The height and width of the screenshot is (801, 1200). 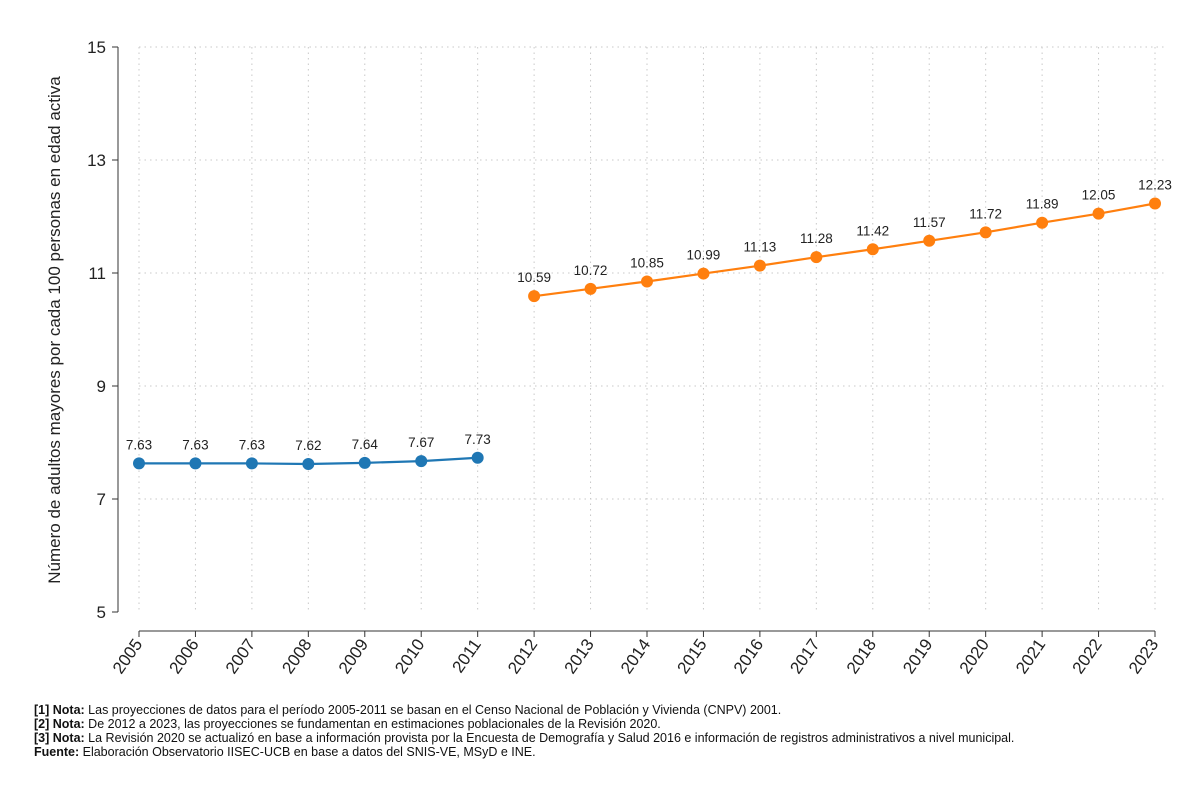 What do you see at coordinates (421, 442) in the screenshot?
I see `data-label: 7.67` at bounding box center [421, 442].